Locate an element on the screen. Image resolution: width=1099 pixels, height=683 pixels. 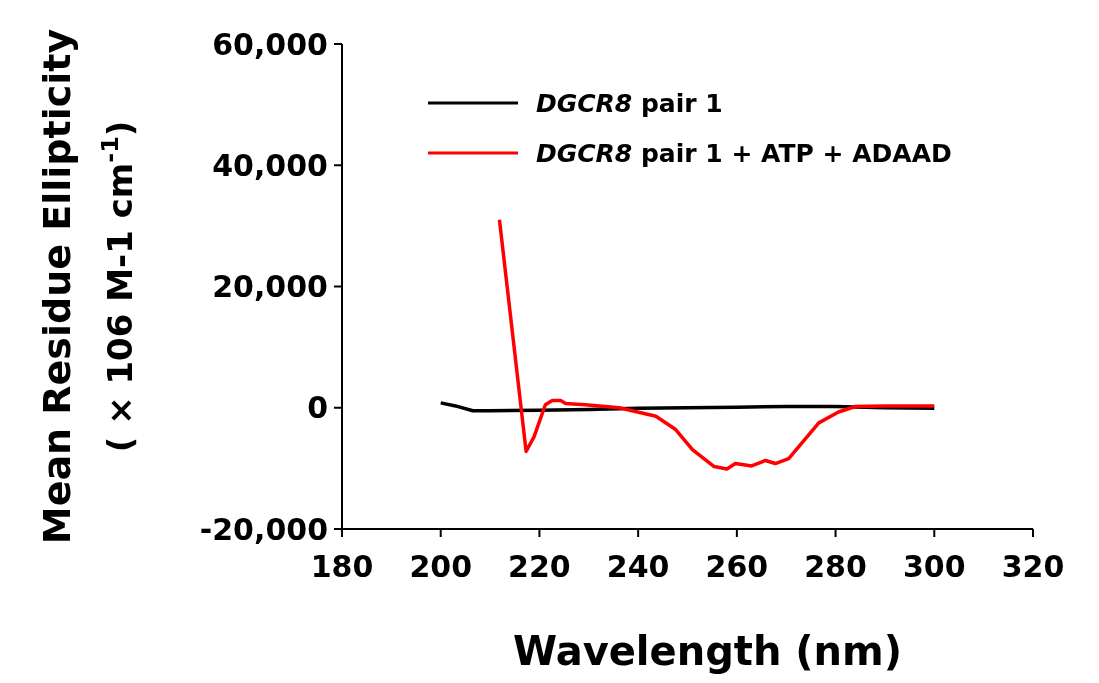
x-tick-label: 260 is located at coordinates (737, 566).